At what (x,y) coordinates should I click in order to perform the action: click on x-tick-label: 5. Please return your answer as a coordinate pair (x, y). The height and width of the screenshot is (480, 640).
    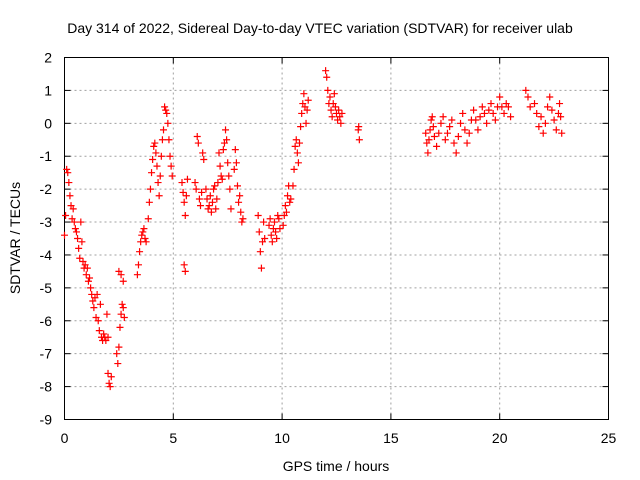
    Looking at the image, I should click on (173, 438).